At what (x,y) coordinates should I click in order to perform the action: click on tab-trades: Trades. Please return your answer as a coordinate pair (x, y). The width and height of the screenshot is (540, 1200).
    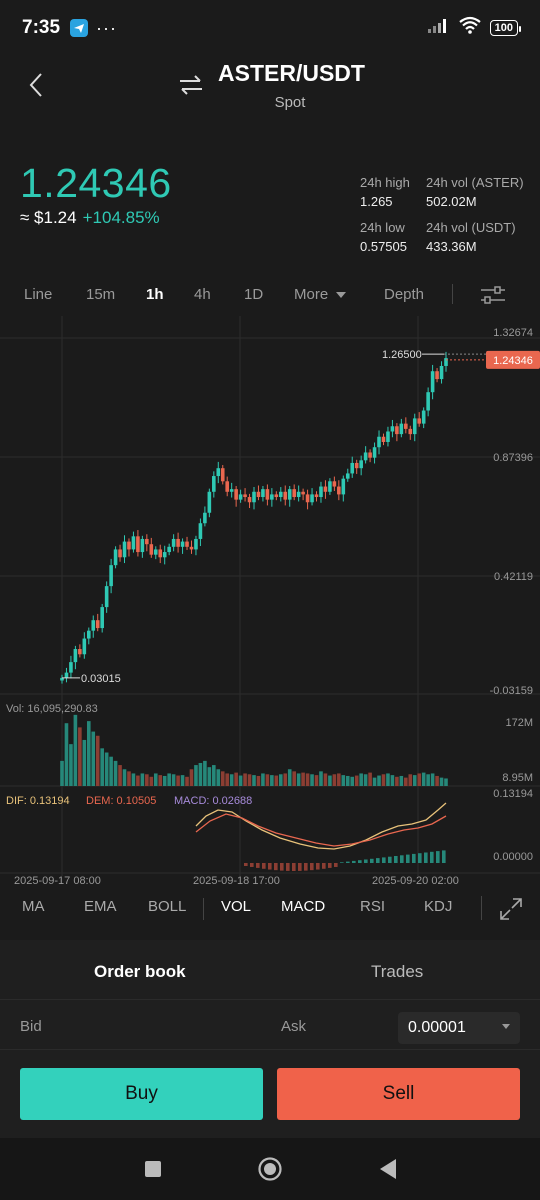
    Looking at the image, I should click on (397, 971).